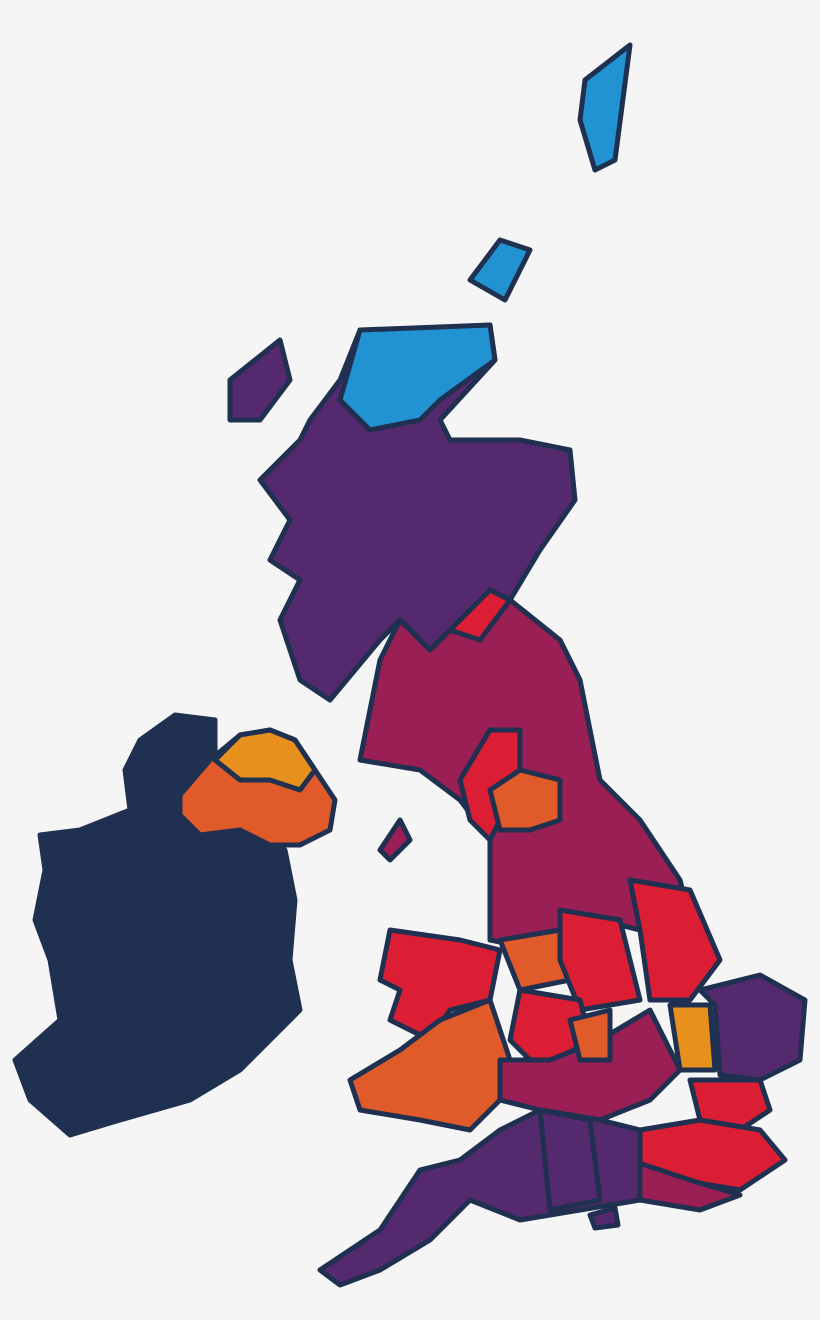 Image resolution: width=820 pixels, height=1320 pixels. What do you see at coordinates (265, 760) in the screenshot?
I see `region-northern-ireland-north` at bounding box center [265, 760].